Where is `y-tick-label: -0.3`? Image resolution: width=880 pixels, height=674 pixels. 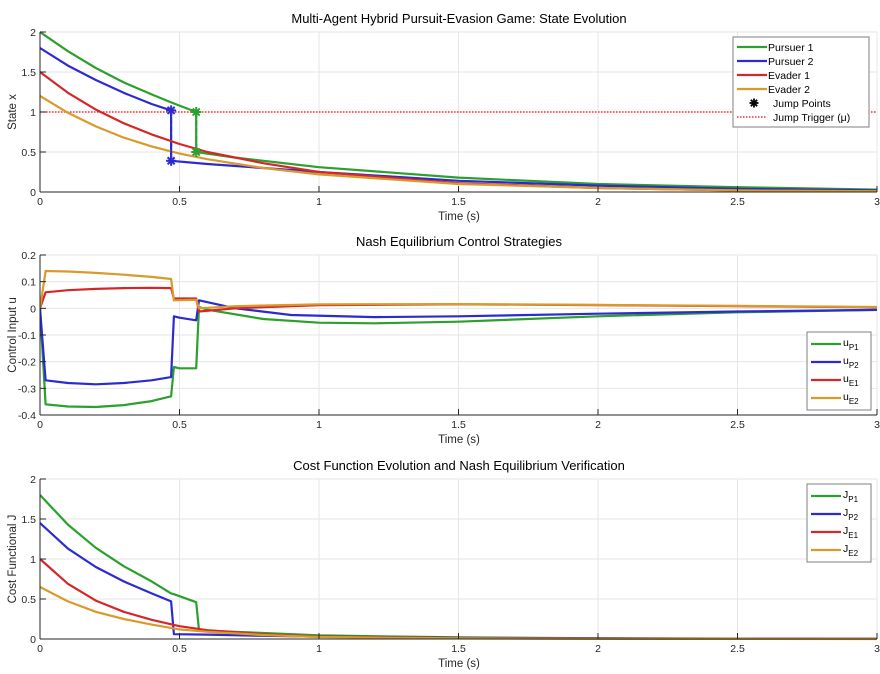 y-tick-label: -0.3 is located at coordinates (27, 389).